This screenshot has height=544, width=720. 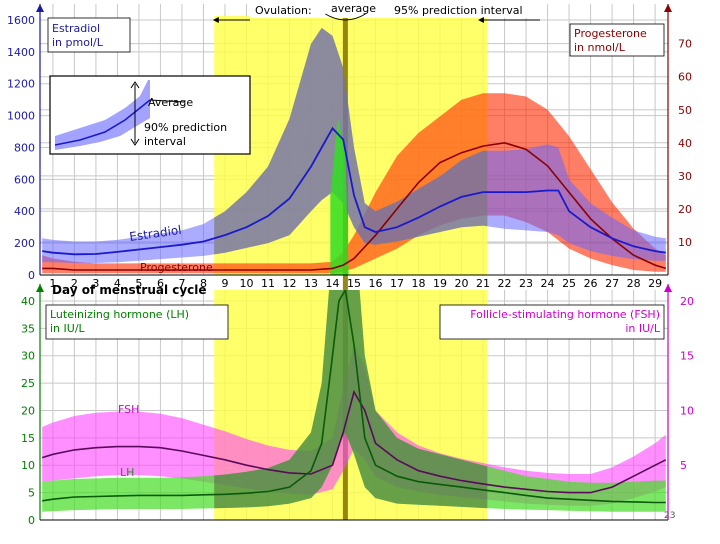 I want to click on day-tick-label: 5, so click(x=138, y=283).